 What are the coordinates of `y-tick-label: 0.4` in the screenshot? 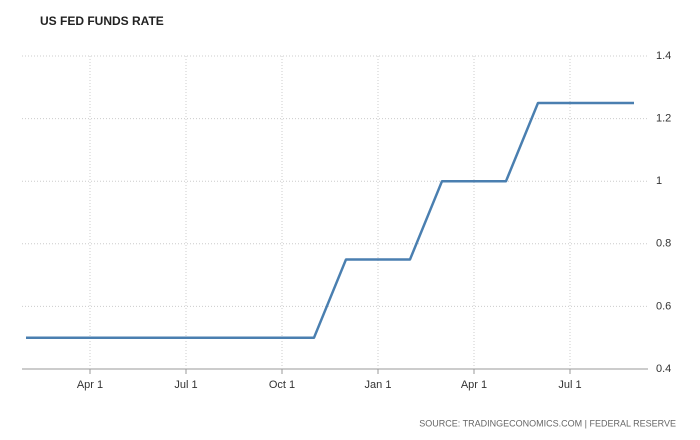 It's located at (663, 369).